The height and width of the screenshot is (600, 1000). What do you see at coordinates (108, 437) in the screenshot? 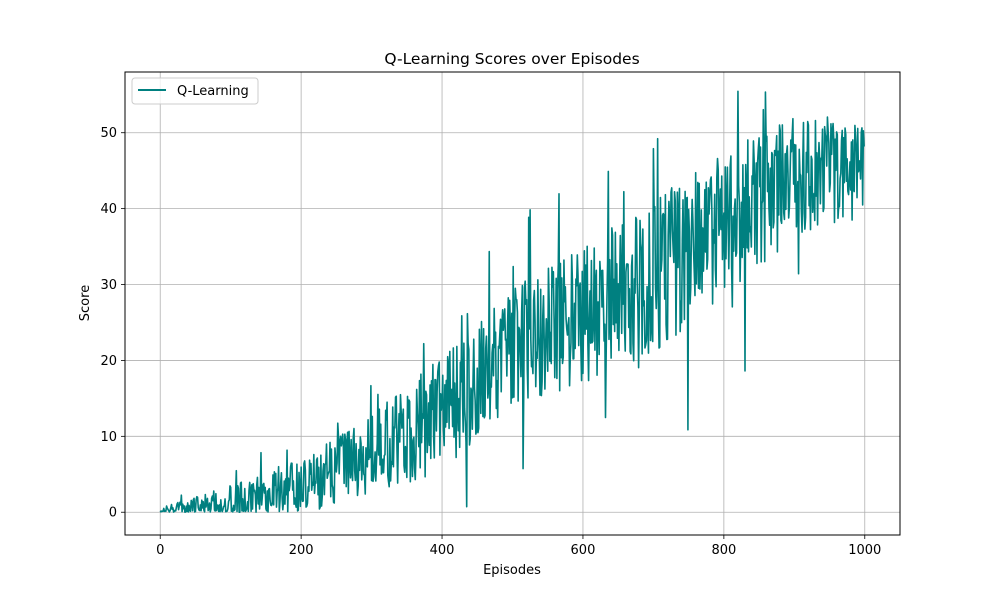
I see `y-tick-label: 10` at bounding box center [108, 437].